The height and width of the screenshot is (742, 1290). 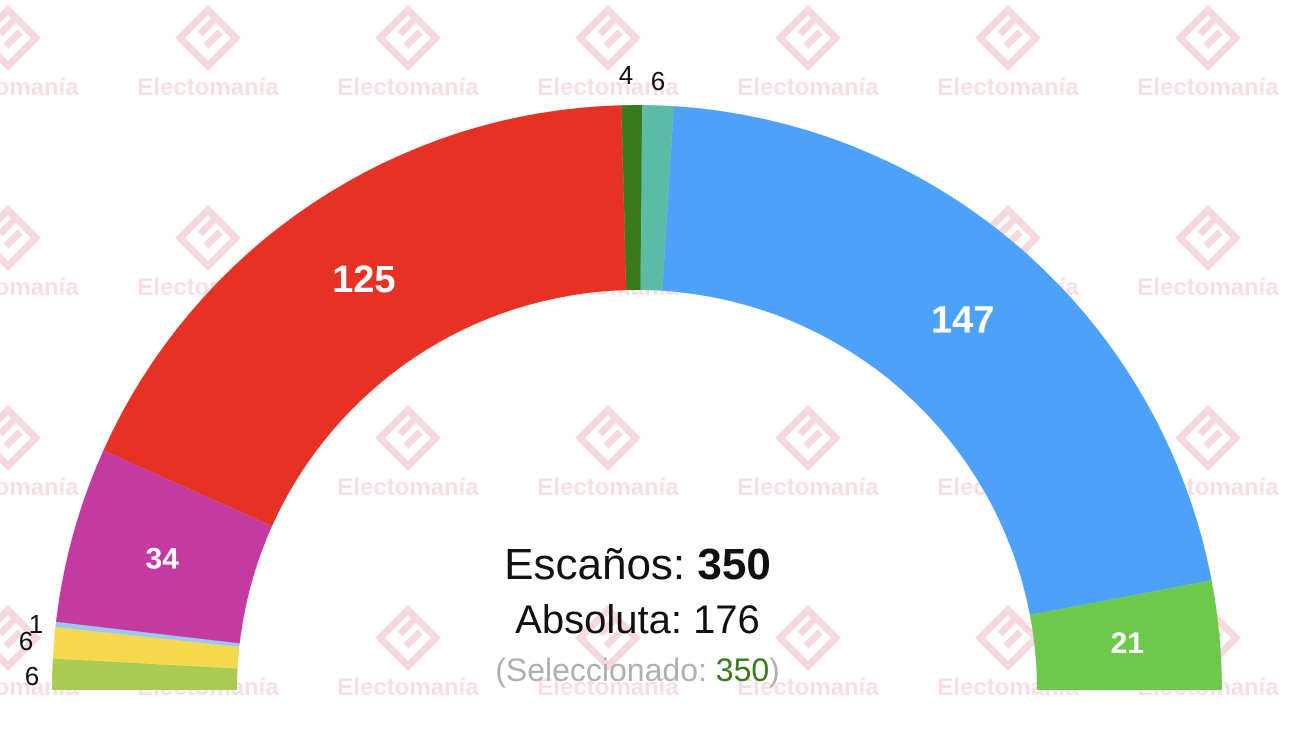 What do you see at coordinates (742, 670) in the screenshot?
I see `selected-value: 350` at bounding box center [742, 670].